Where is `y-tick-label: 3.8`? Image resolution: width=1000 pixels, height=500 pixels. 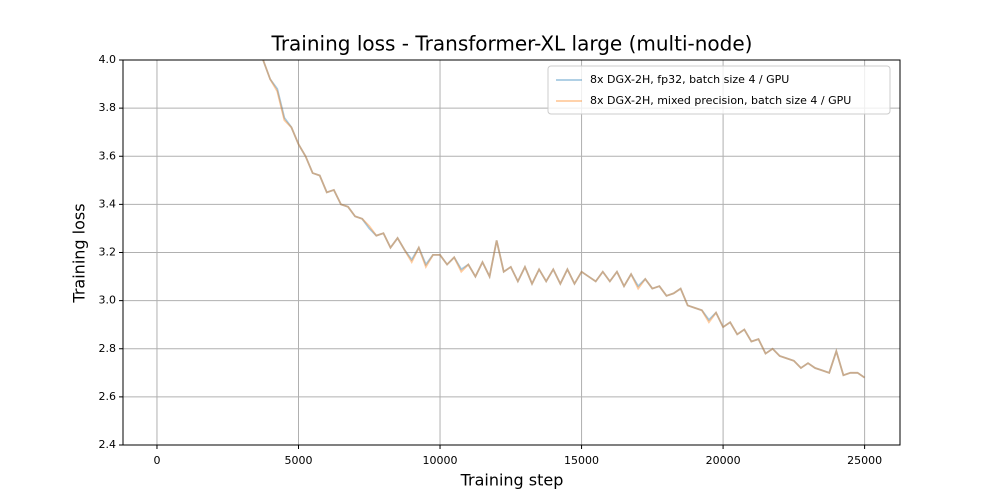
y-tick-label: 3.8 is located at coordinates (108, 107).